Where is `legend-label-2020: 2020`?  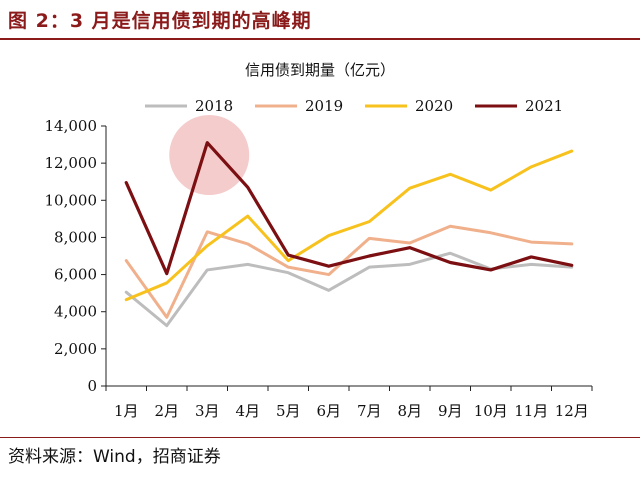 legend-label-2020: 2020 is located at coordinates (434, 106).